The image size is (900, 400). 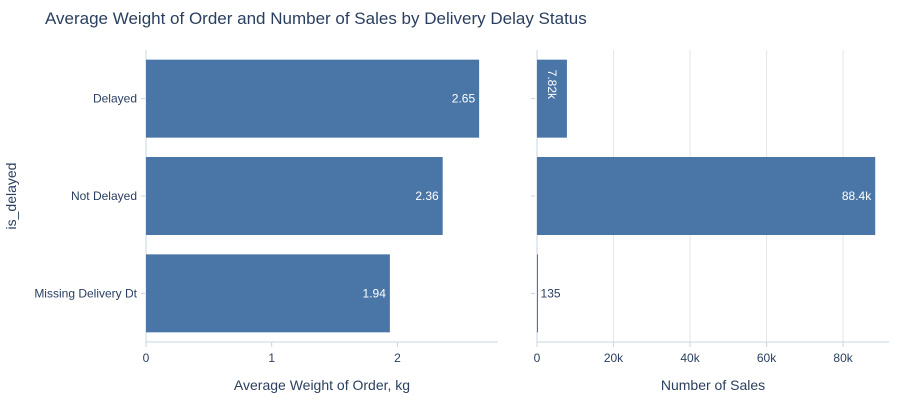 What do you see at coordinates (713, 385) in the screenshot?
I see `x-axis-title: Number of Sales` at bounding box center [713, 385].